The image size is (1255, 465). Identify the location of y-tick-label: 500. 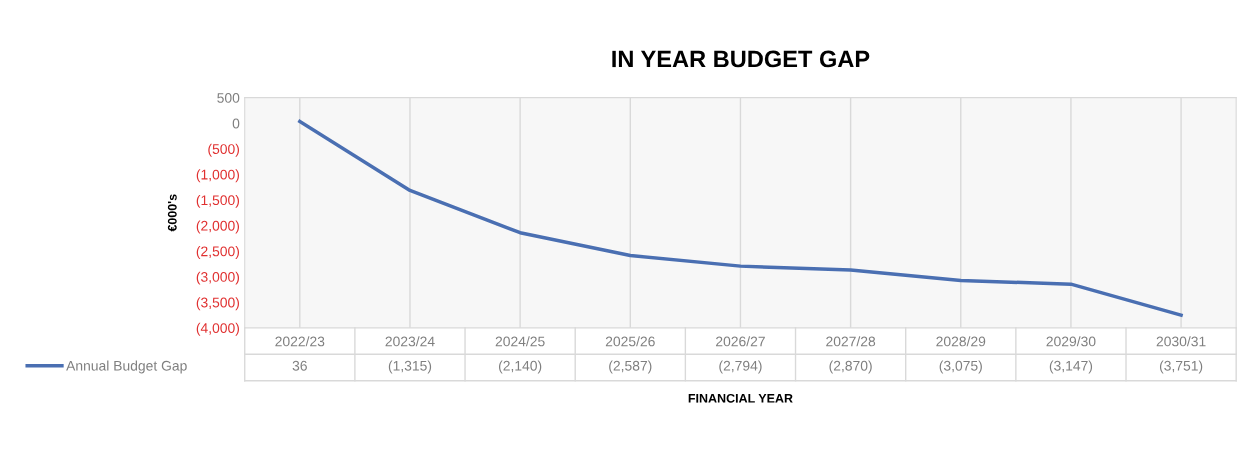
(228, 97).